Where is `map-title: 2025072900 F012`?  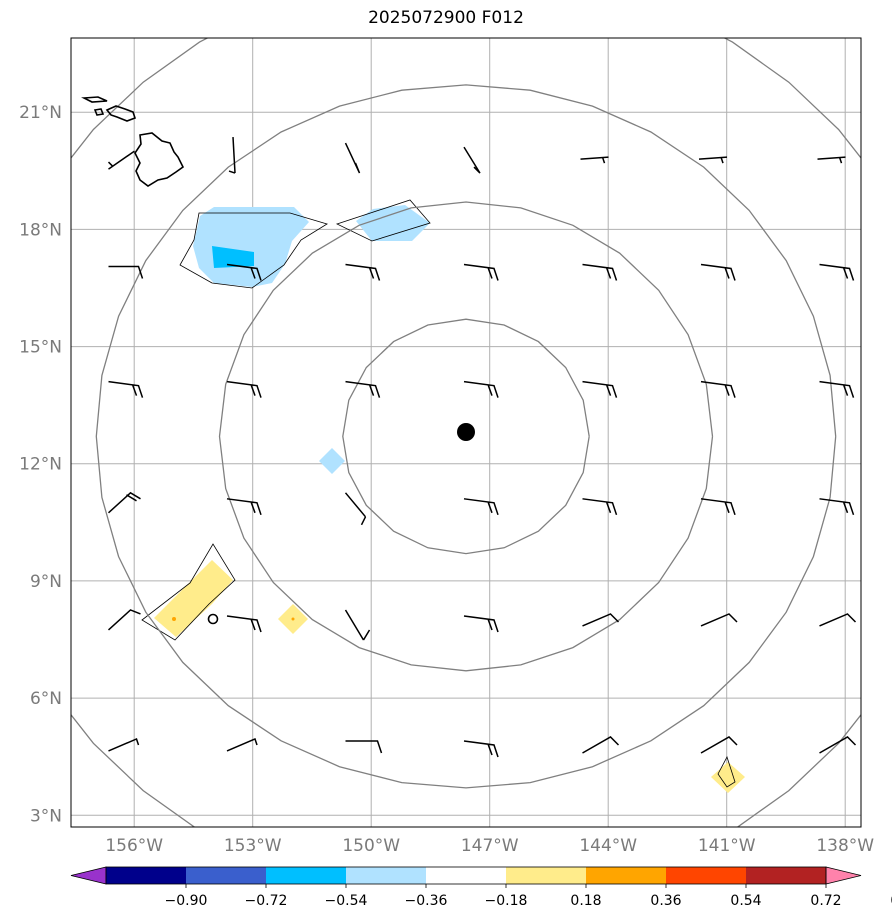
map-title: 2025072900 F012 is located at coordinates (446, 18).